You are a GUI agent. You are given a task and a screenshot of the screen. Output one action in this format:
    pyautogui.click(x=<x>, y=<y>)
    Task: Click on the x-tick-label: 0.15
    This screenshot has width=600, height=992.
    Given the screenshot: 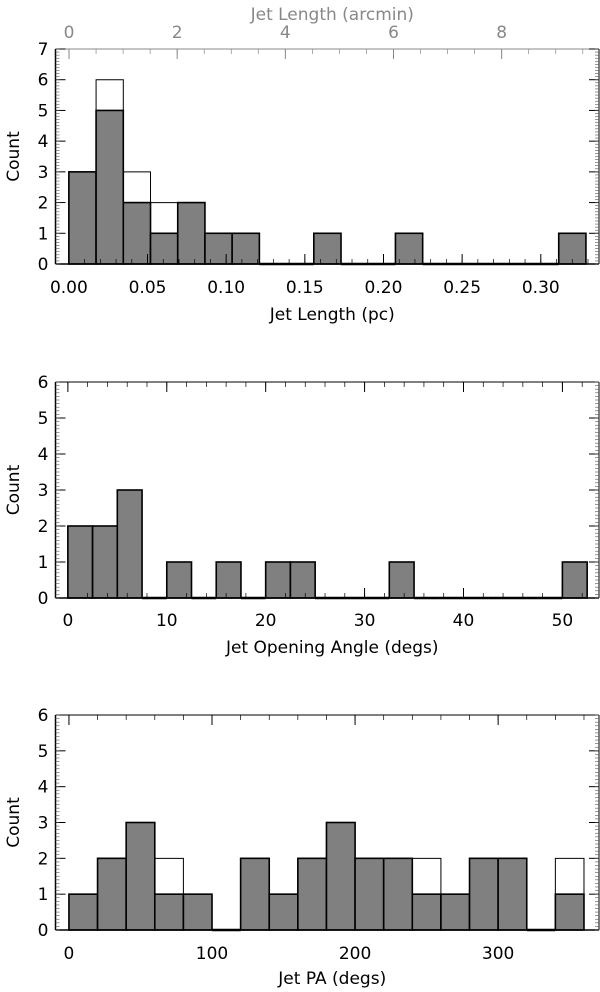 What is the action you would take?
    pyautogui.click(x=305, y=288)
    